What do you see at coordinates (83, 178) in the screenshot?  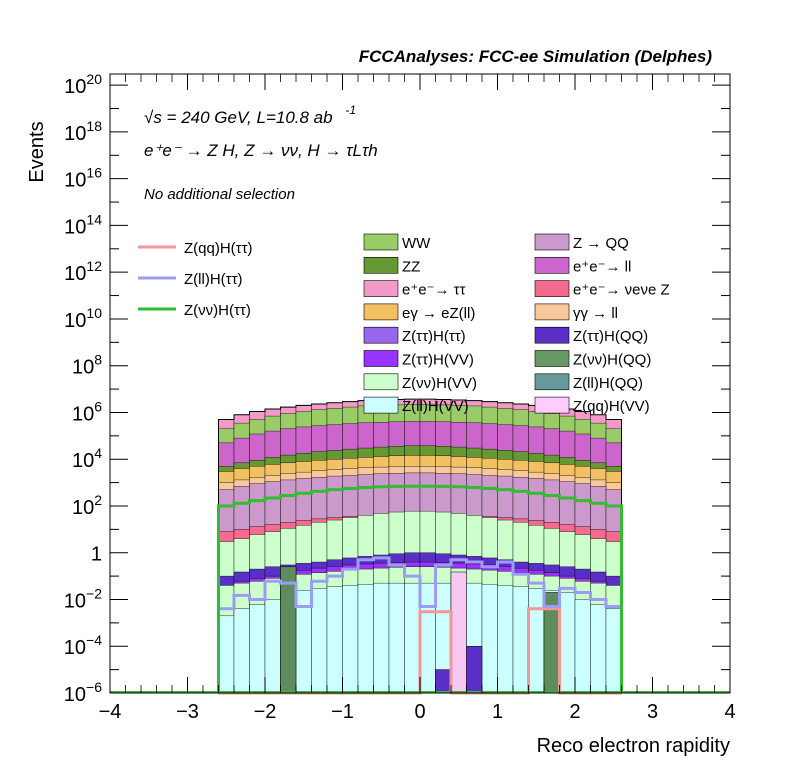 I see `y-tick-label: 10¹⁶` at bounding box center [83, 178].